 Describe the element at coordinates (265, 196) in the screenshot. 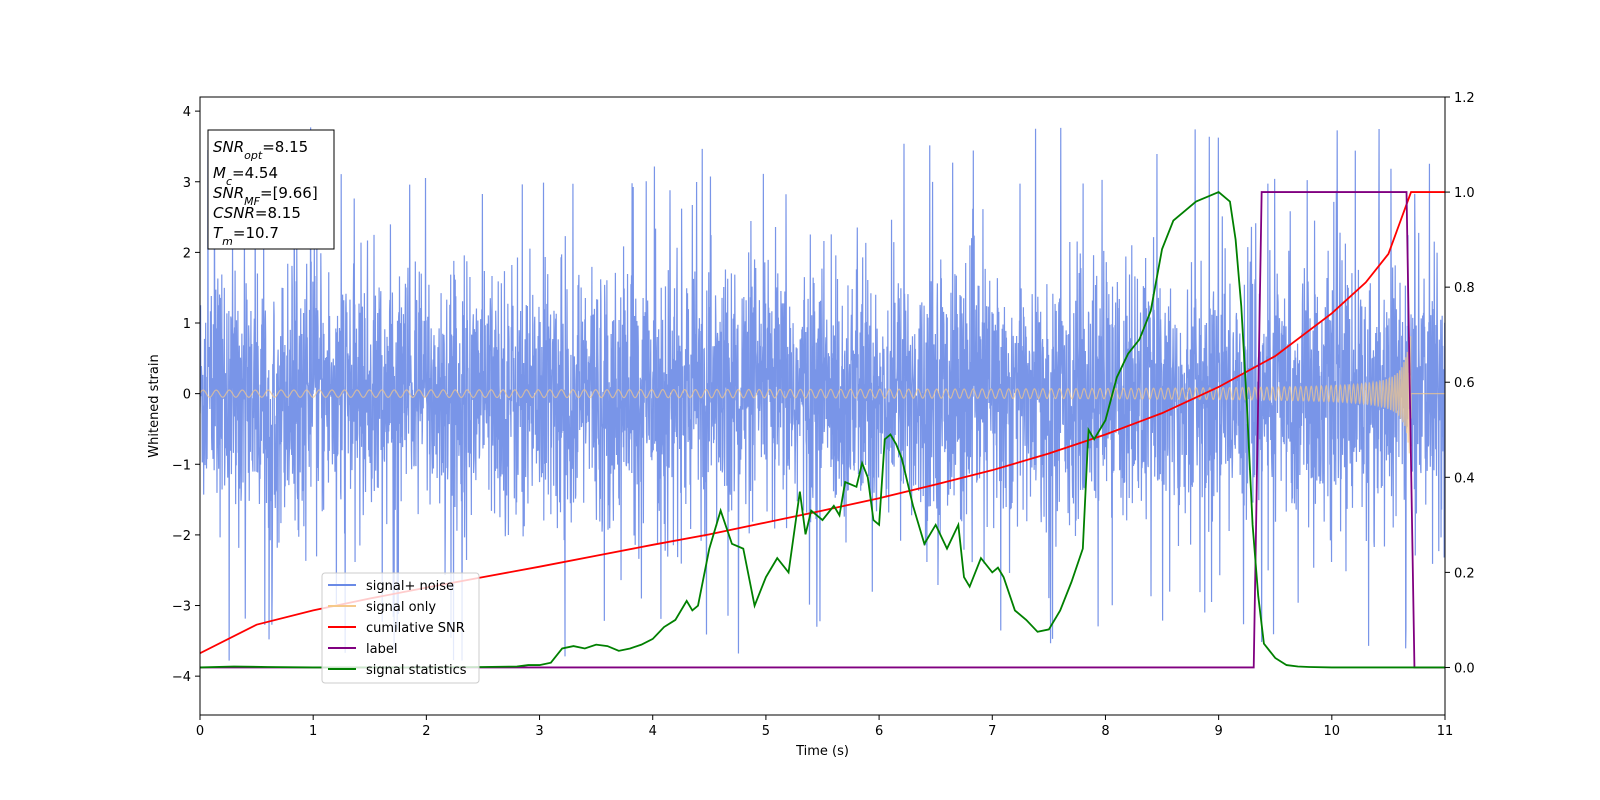

I see `info-snr-mf: SNRMF=[9.66]` at that location.